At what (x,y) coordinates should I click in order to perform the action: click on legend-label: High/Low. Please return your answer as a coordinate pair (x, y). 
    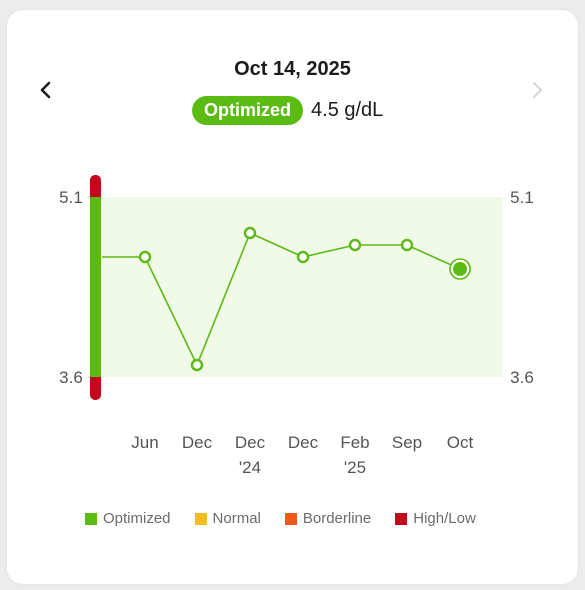
    Looking at the image, I should click on (444, 518).